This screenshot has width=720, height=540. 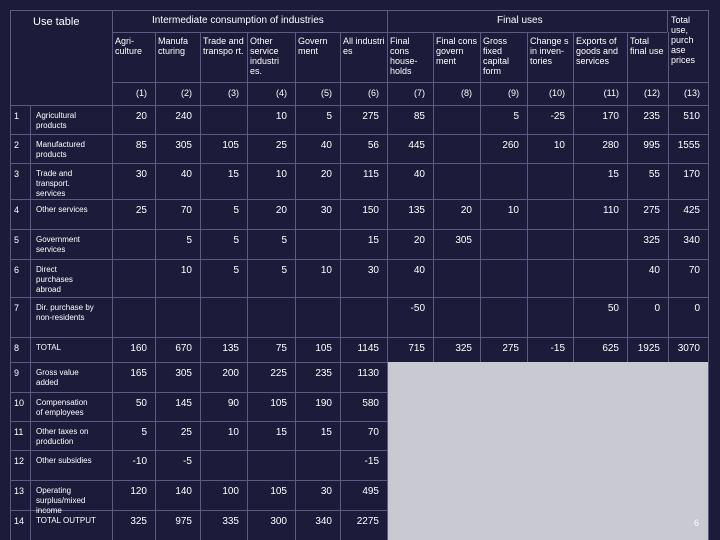 I want to click on table-cell: 625, so click(x=610, y=348).